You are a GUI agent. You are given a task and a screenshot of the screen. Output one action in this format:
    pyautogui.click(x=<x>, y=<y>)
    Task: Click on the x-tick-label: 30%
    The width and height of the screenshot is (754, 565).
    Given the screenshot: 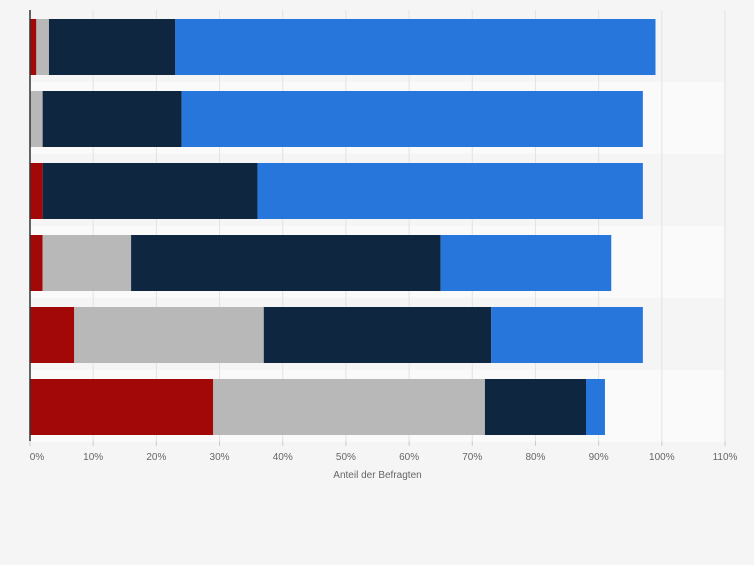 What is the action you would take?
    pyautogui.click(x=220, y=457)
    